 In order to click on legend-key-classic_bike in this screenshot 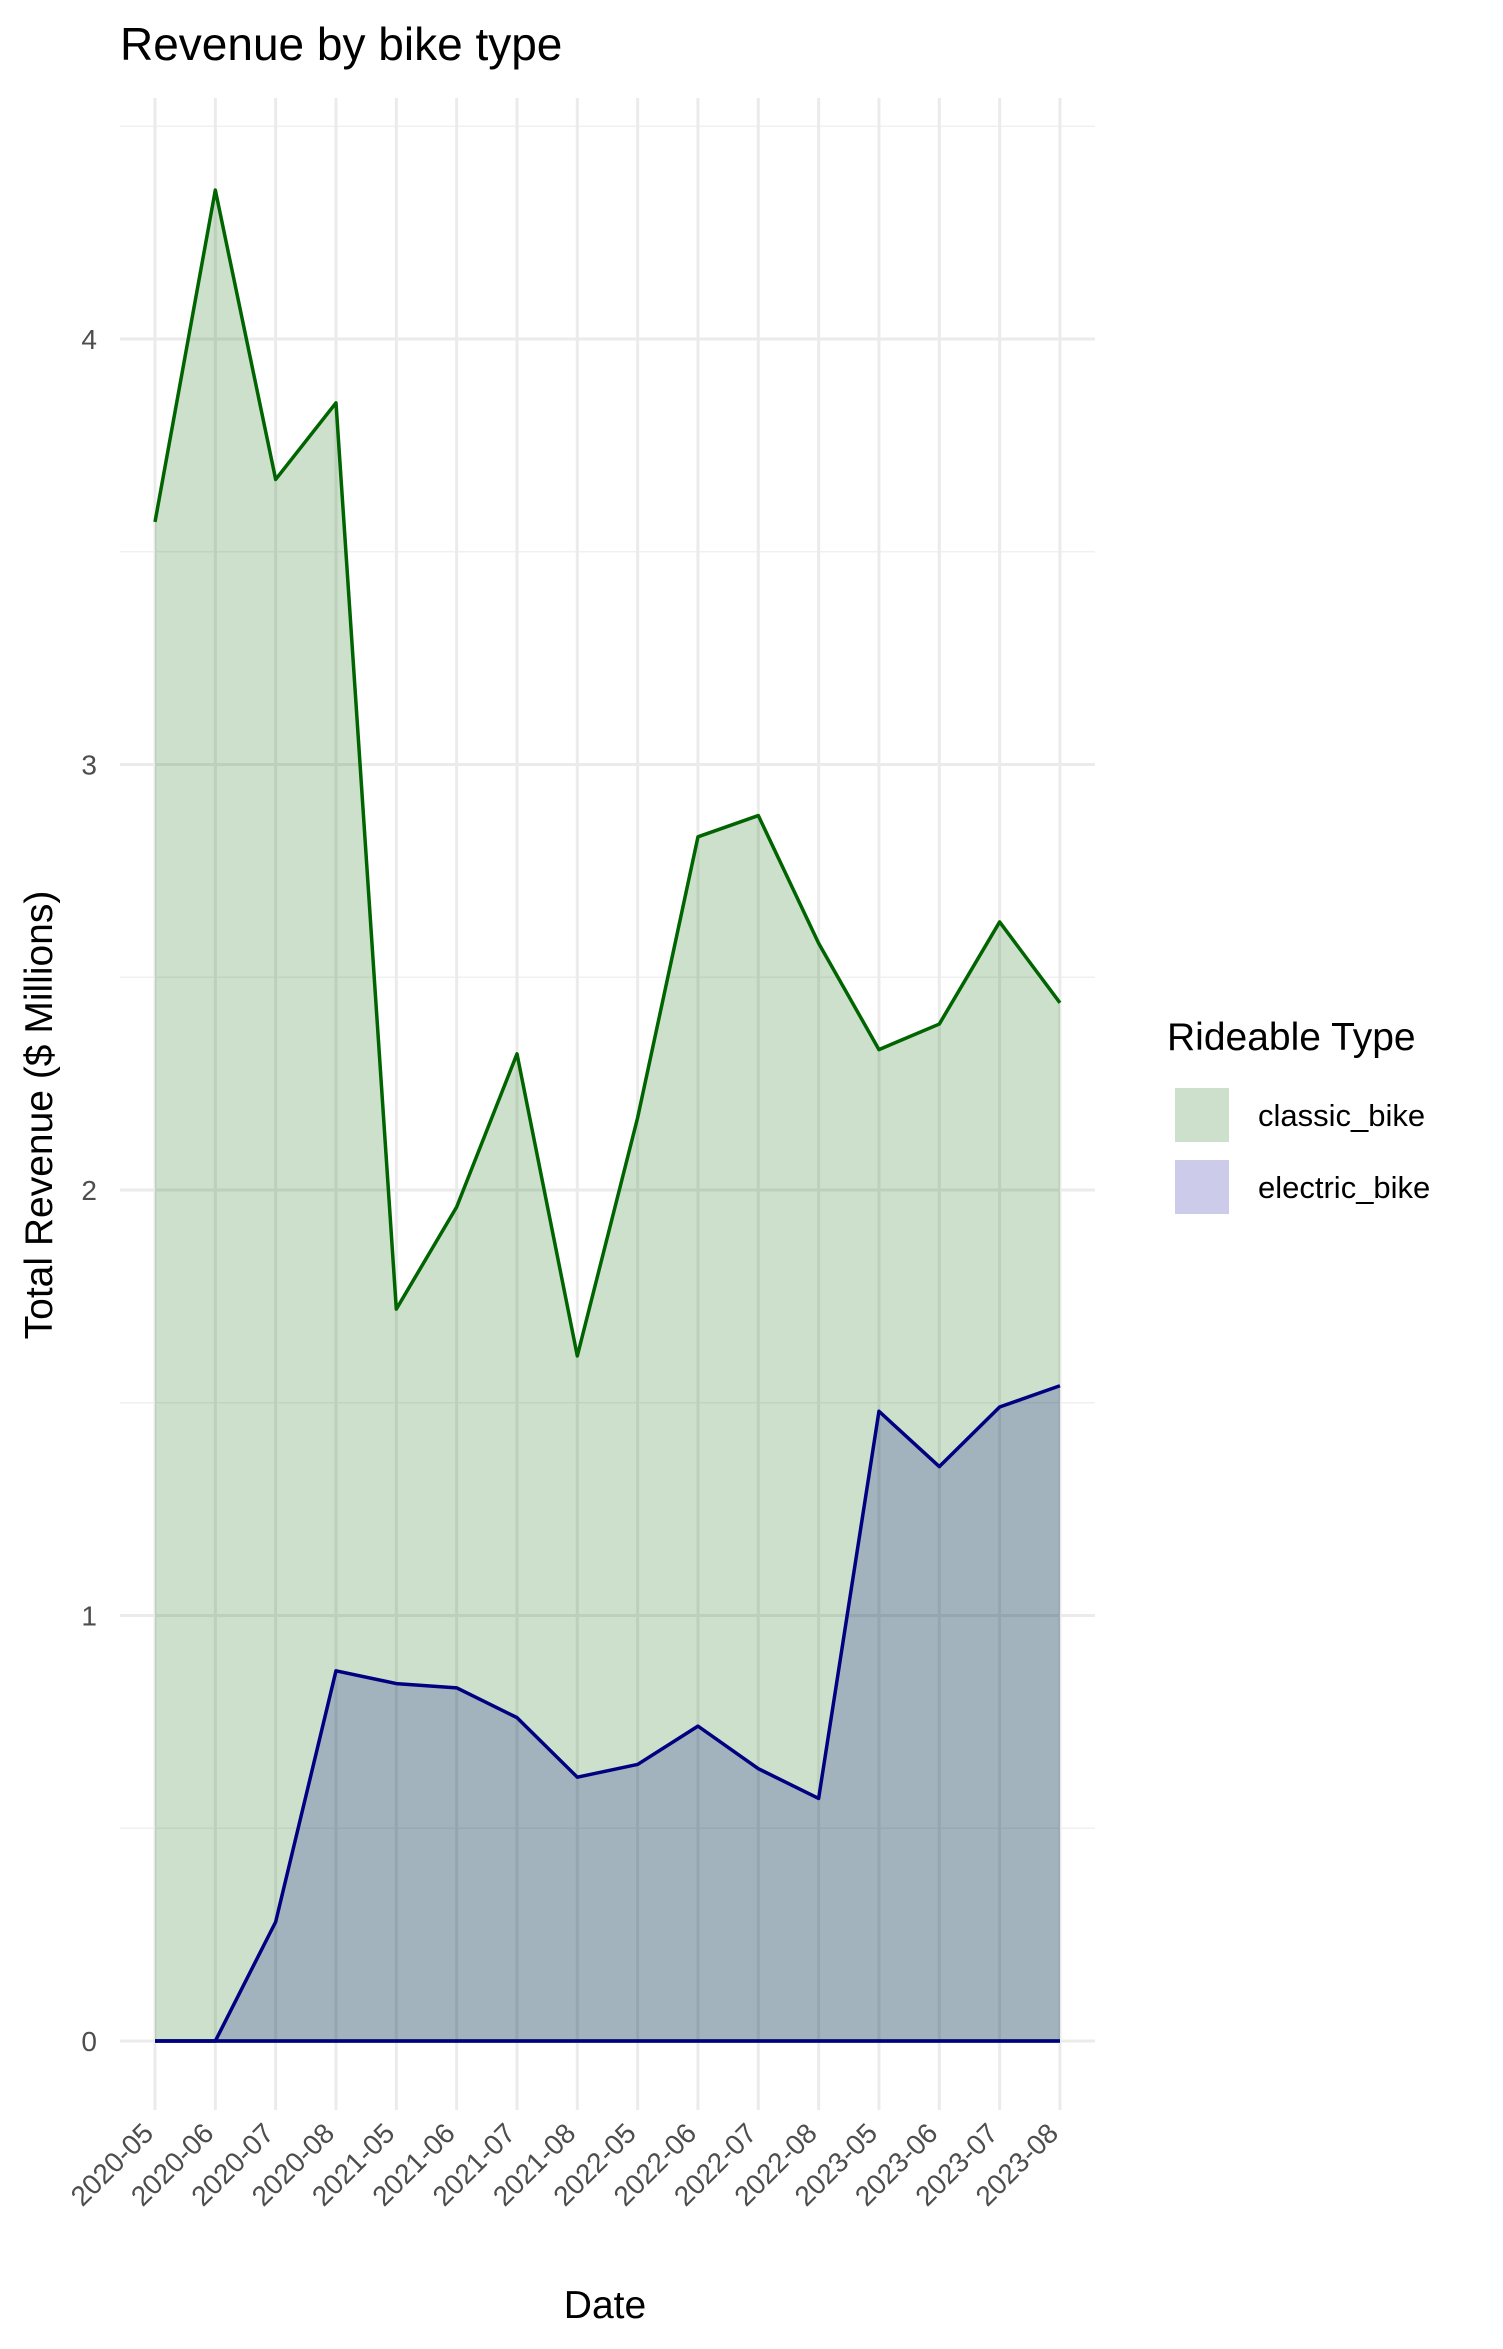, I will do `click(1202, 1115)`.